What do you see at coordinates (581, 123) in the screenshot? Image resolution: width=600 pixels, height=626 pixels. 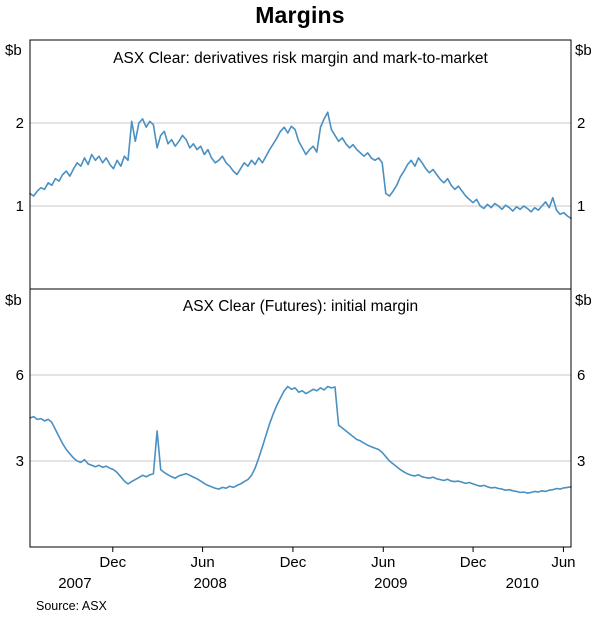 I see `y-tick-label-right: 2` at bounding box center [581, 123].